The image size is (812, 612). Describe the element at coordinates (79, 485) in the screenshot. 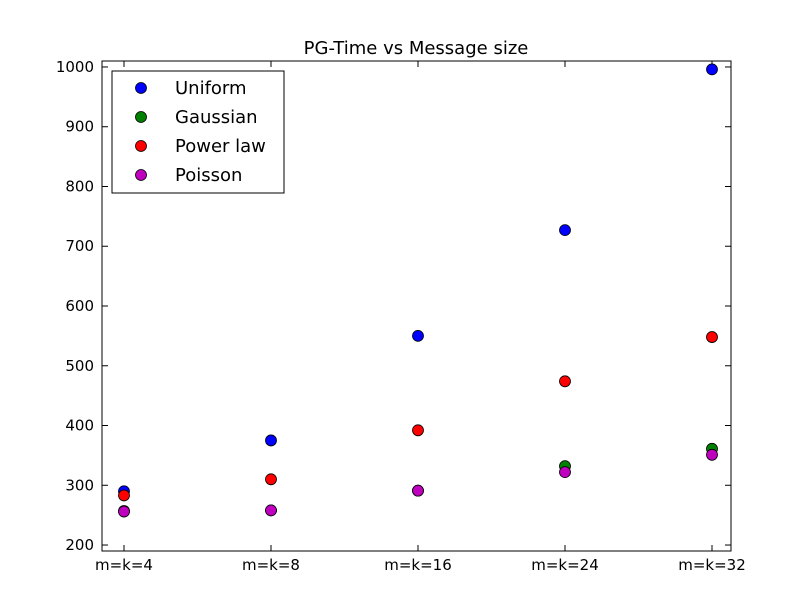

I see `y-tick-label: 300` at that location.